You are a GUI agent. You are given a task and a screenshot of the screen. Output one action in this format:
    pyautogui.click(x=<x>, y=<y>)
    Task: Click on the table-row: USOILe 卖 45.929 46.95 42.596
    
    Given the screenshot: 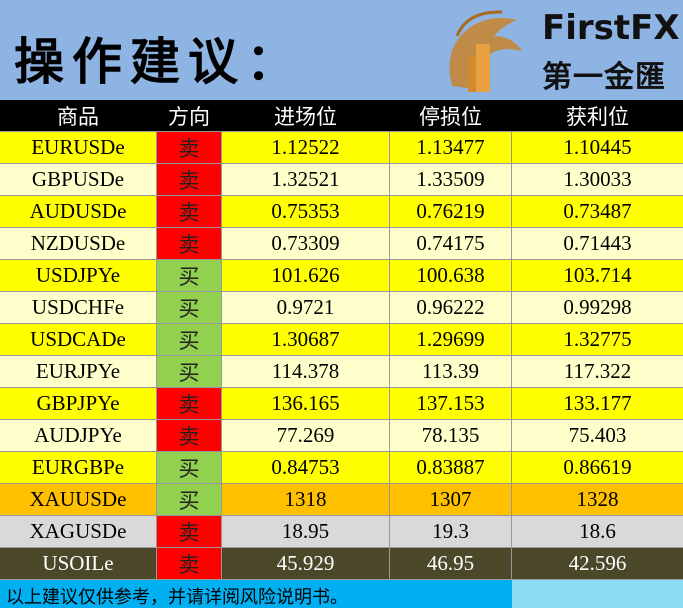 What is the action you would take?
    pyautogui.click(x=341, y=564)
    